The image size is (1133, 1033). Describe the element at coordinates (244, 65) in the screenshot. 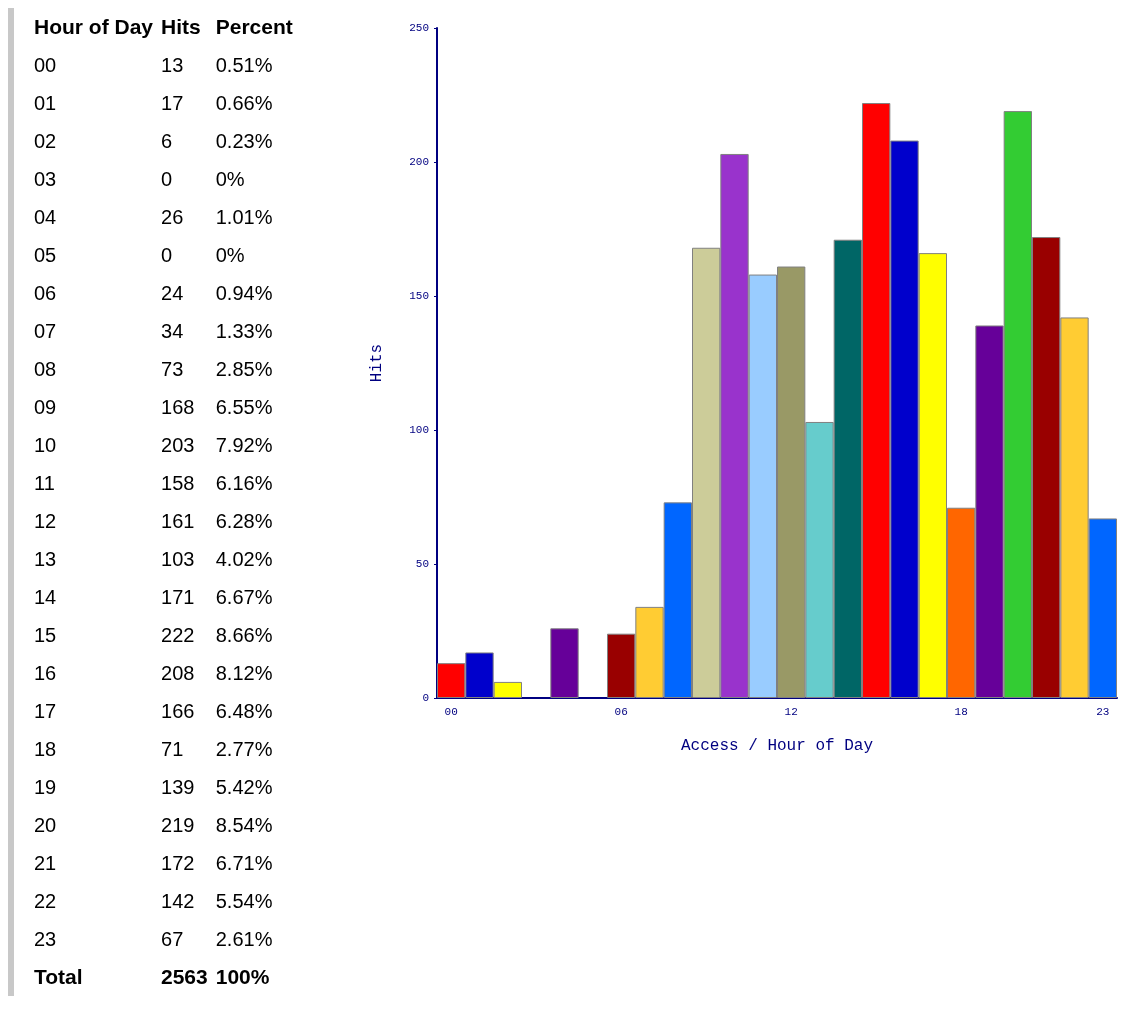

I see `text: 0.51%` at that location.